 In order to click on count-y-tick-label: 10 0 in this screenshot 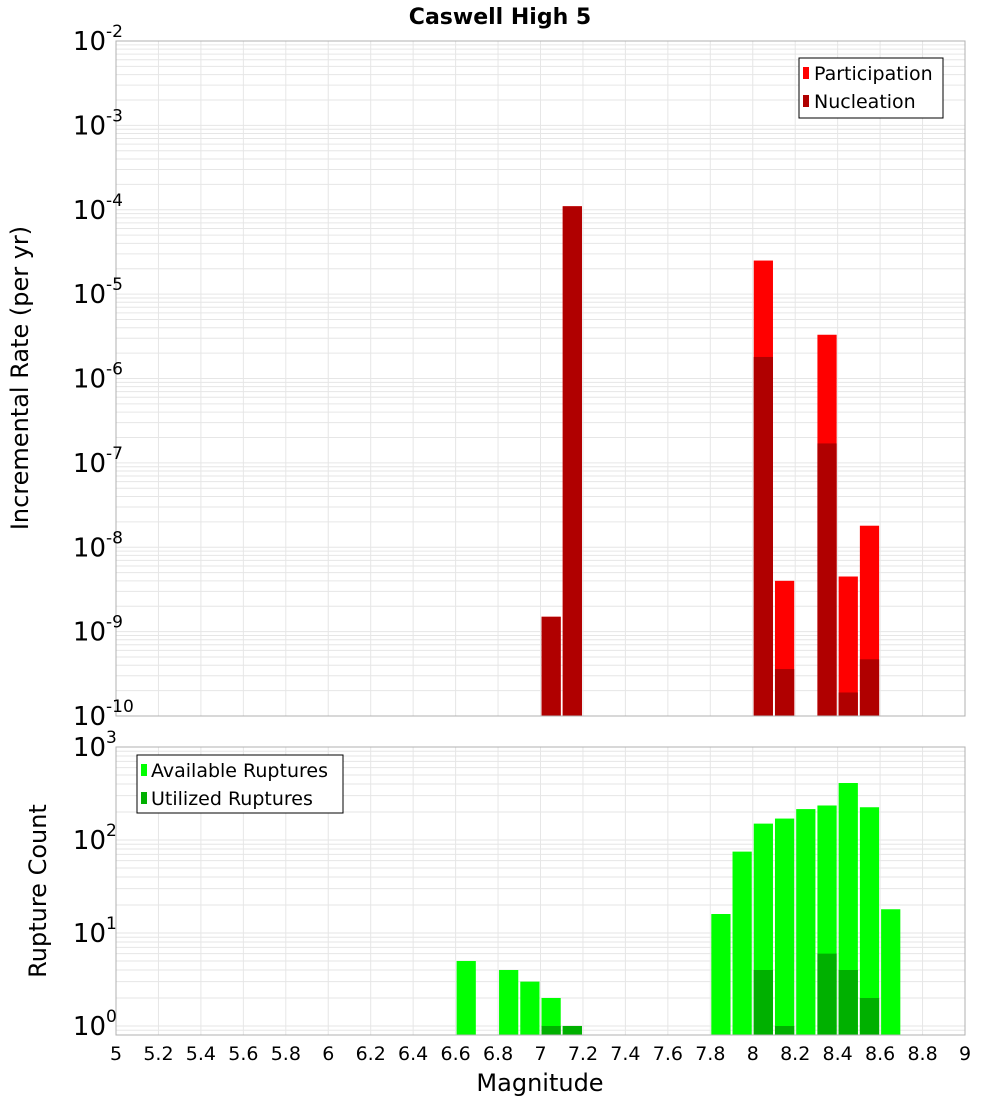, I will do `click(95, 1024)`.